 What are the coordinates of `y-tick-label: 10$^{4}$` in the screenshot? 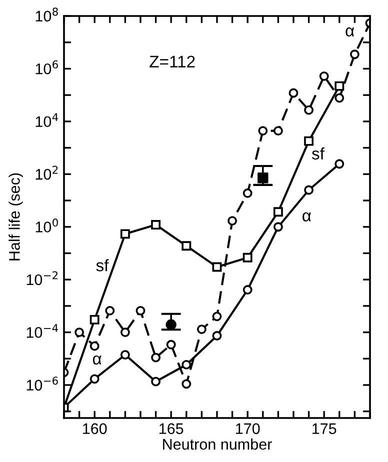 It's located at (47, 120).